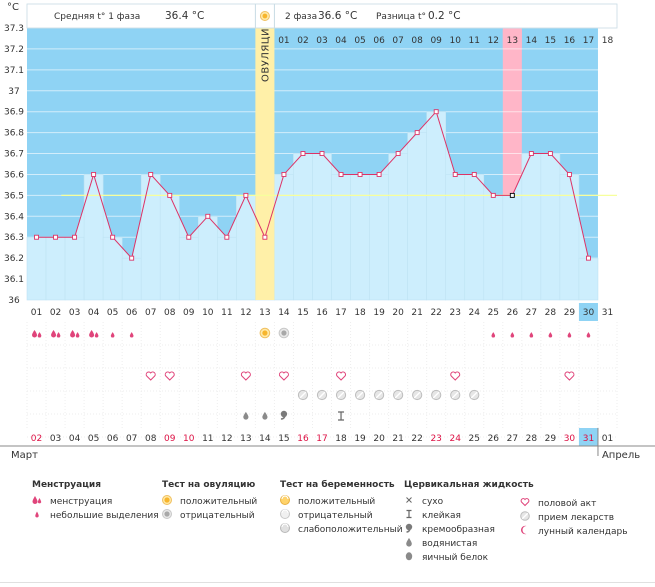 The width and height of the screenshot is (655, 587). Describe the element at coordinates (245, 313) in the screenshot. I see `cycle-day-label: 12` at that location.